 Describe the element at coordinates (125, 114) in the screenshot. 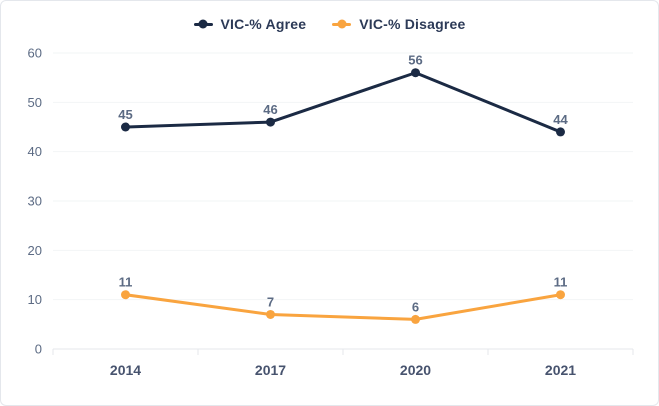

I see `data-point-label: 45` at that location.